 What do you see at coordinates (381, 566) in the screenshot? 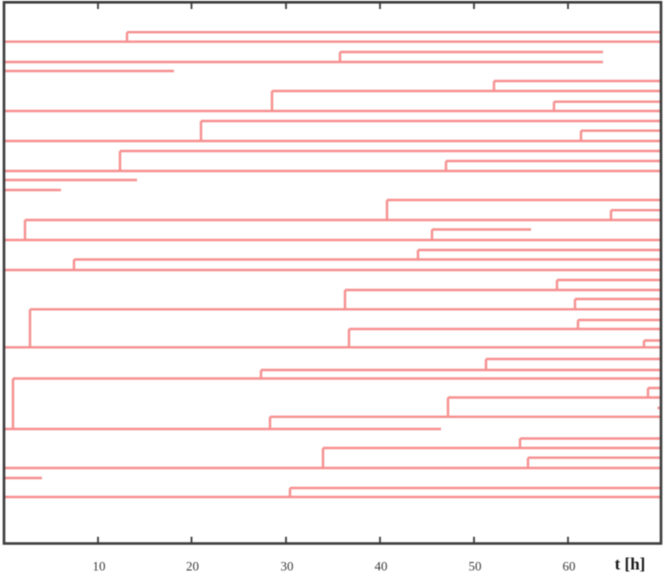
I see `svg-text: 40` at bounding box center [381, 566].